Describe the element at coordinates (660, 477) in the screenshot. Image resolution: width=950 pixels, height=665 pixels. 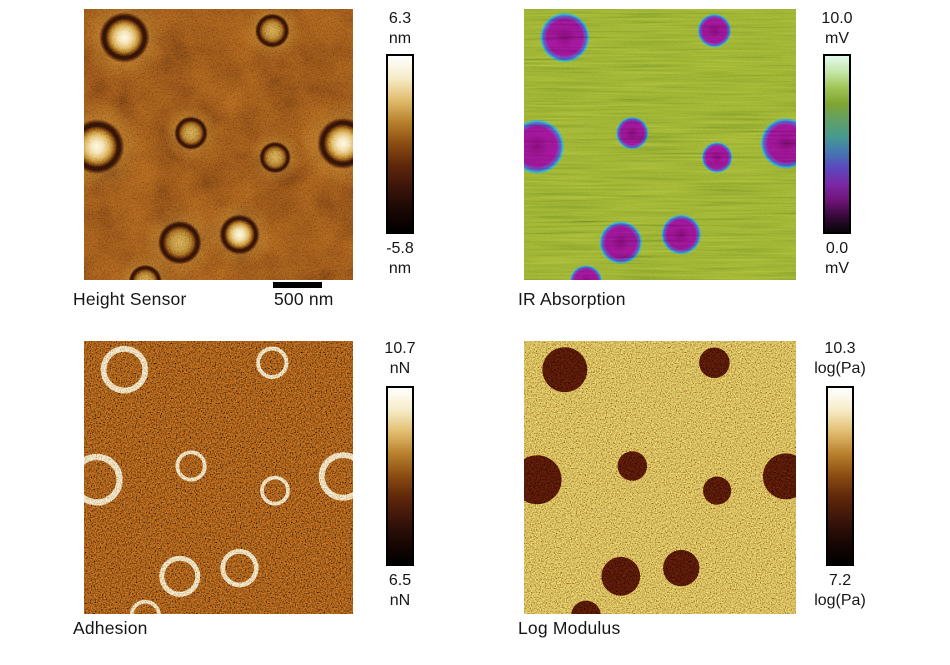
I see `log-modulus-afm-image` at that location.